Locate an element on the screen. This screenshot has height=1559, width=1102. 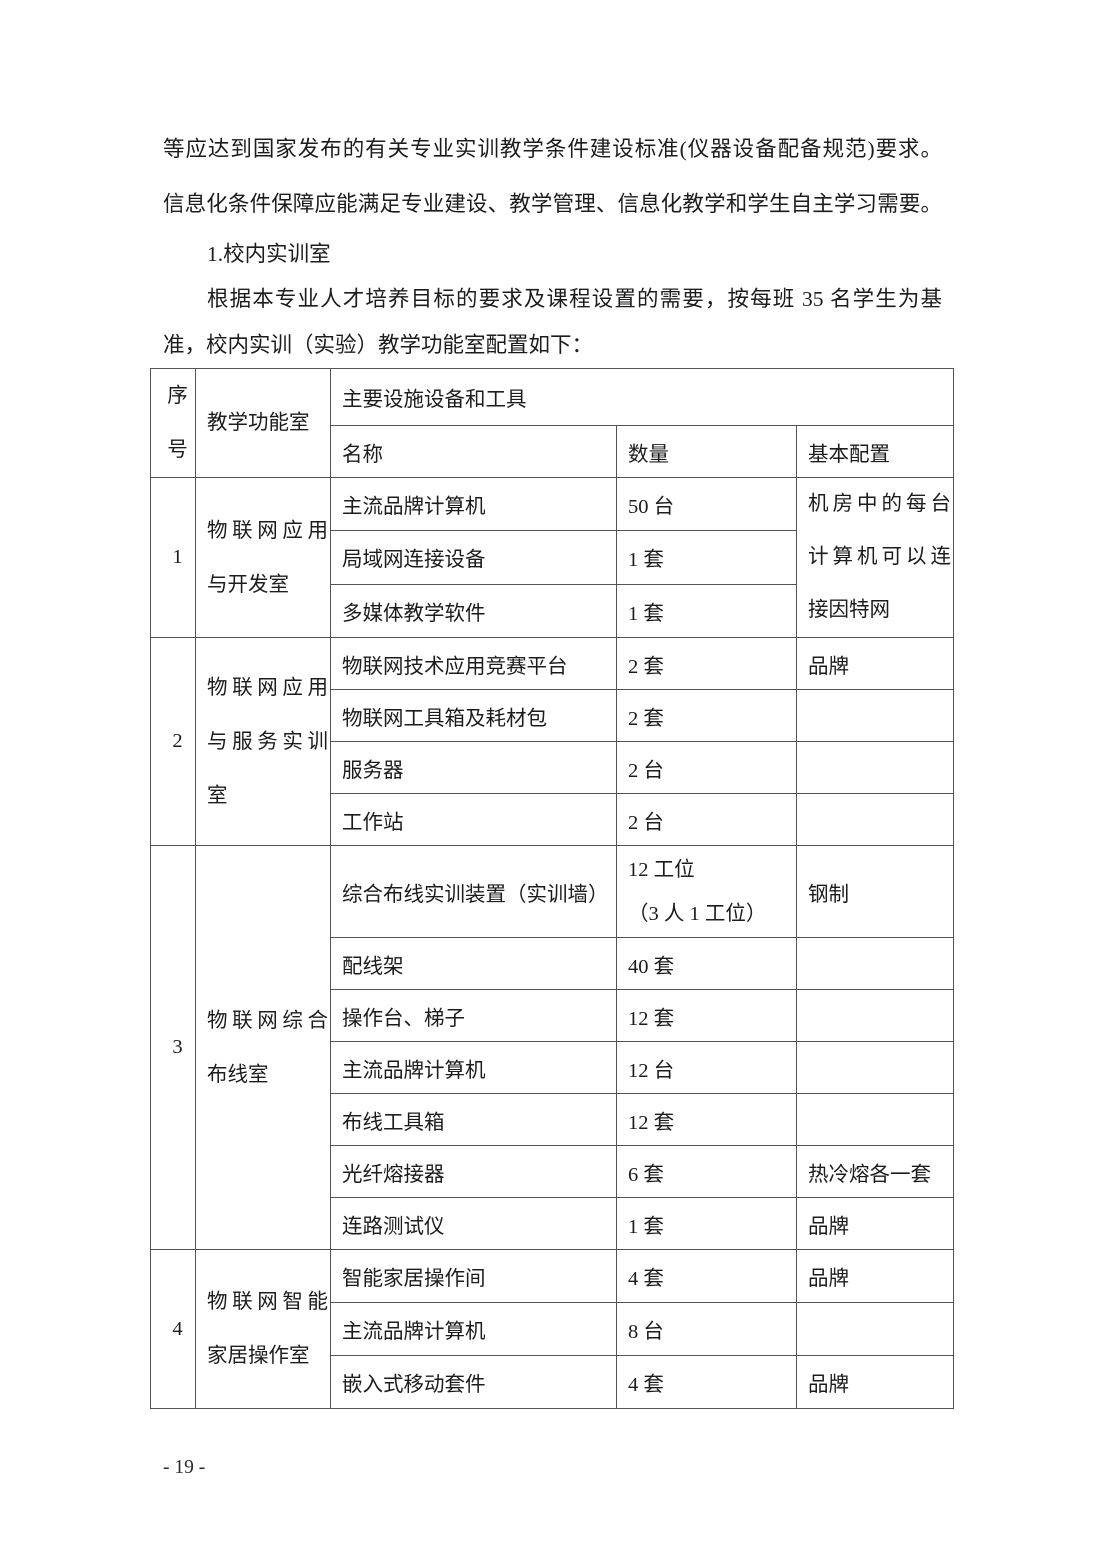
table-header-row: 序号 教学功能室 主要设施设备和工具 is located at coordinates (552, 422).